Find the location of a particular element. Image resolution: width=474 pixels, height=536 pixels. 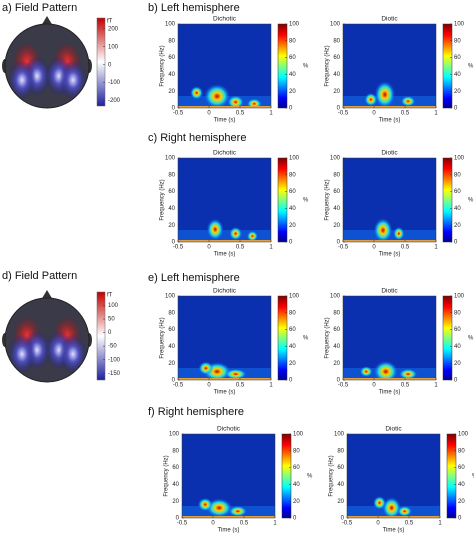

heatmap-bg is located at coordinates (224, 200).